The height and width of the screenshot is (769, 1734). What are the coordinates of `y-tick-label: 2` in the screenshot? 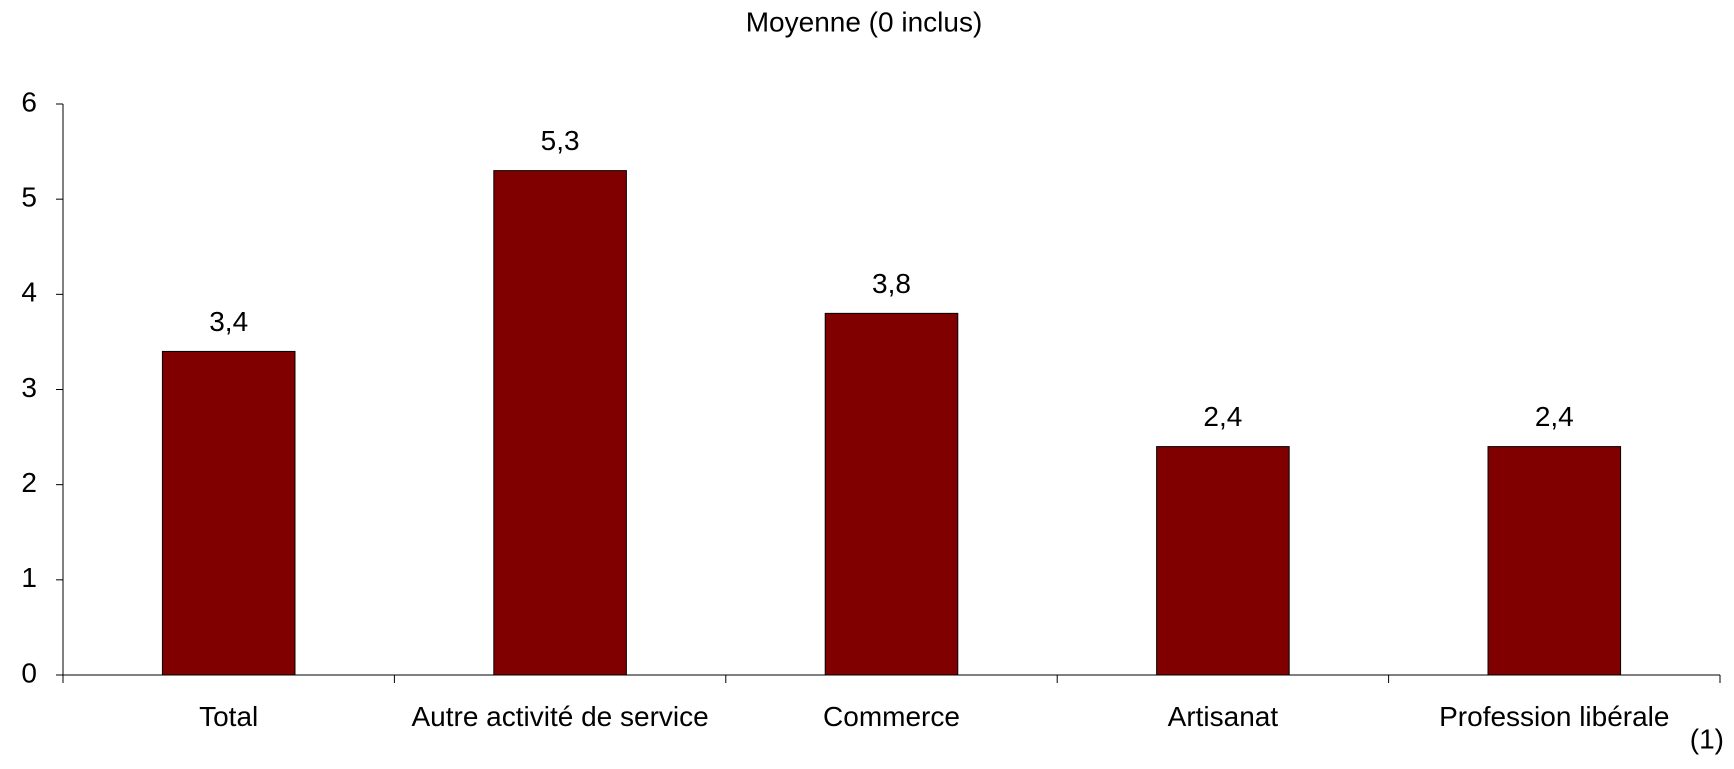 It's located at (29, 482).